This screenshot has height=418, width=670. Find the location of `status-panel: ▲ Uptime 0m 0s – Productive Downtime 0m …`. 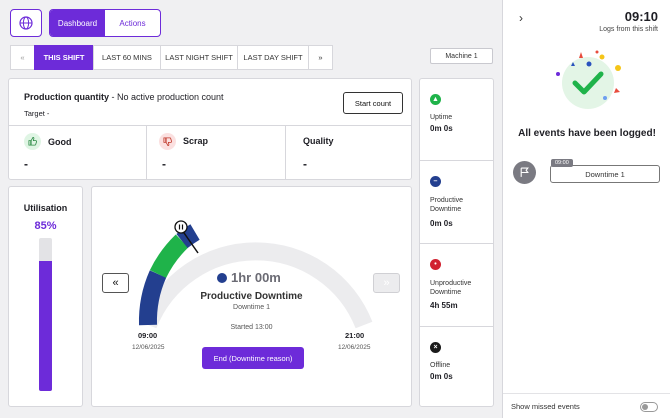

status-panel: ▲ Uptime 0m 0s – Productive Downtime 0m … is located at coordinates (456, 242).